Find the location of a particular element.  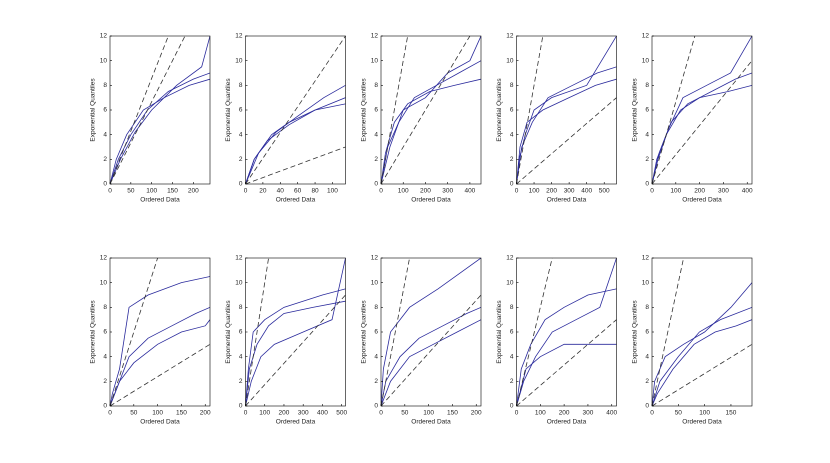

x-tick-label: 50 is located at coordinates (679, 413).